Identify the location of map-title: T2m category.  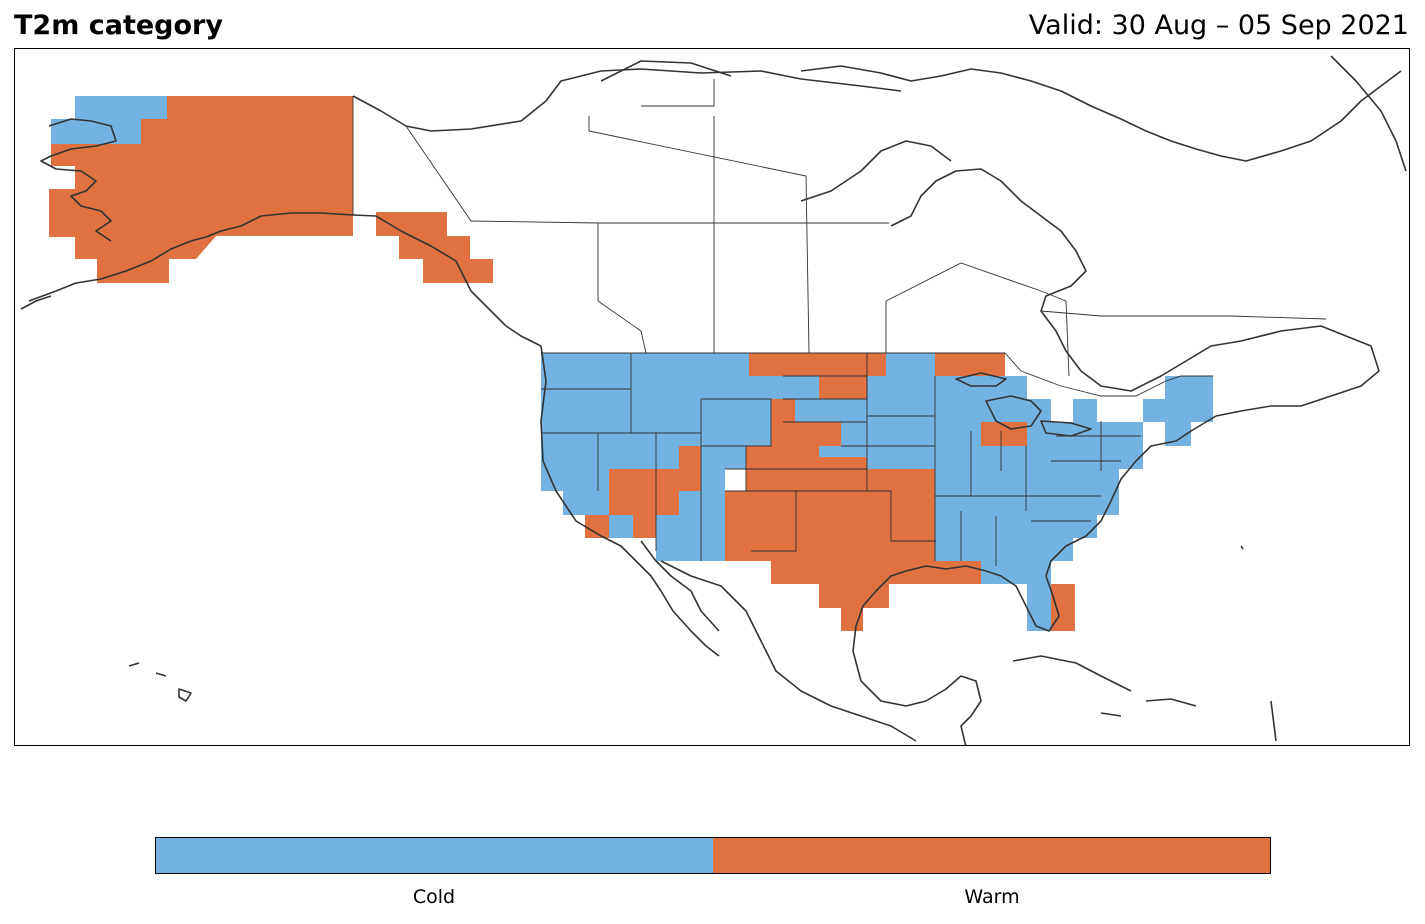
(118, 25).